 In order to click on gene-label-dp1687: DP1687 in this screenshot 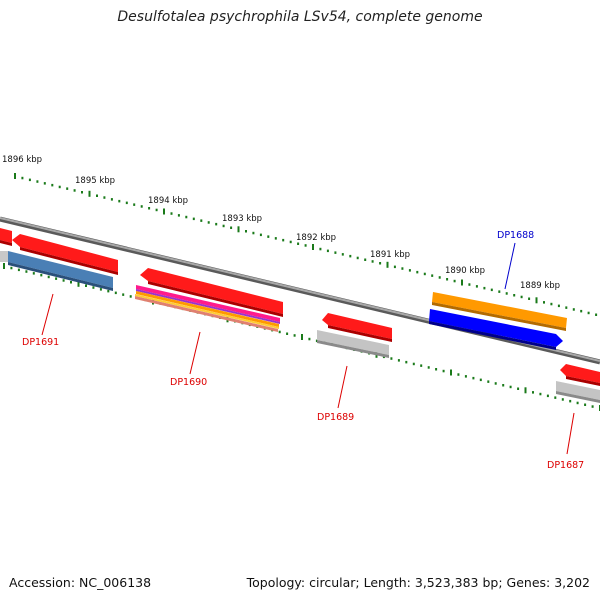, I will do `click(565, 465)`.